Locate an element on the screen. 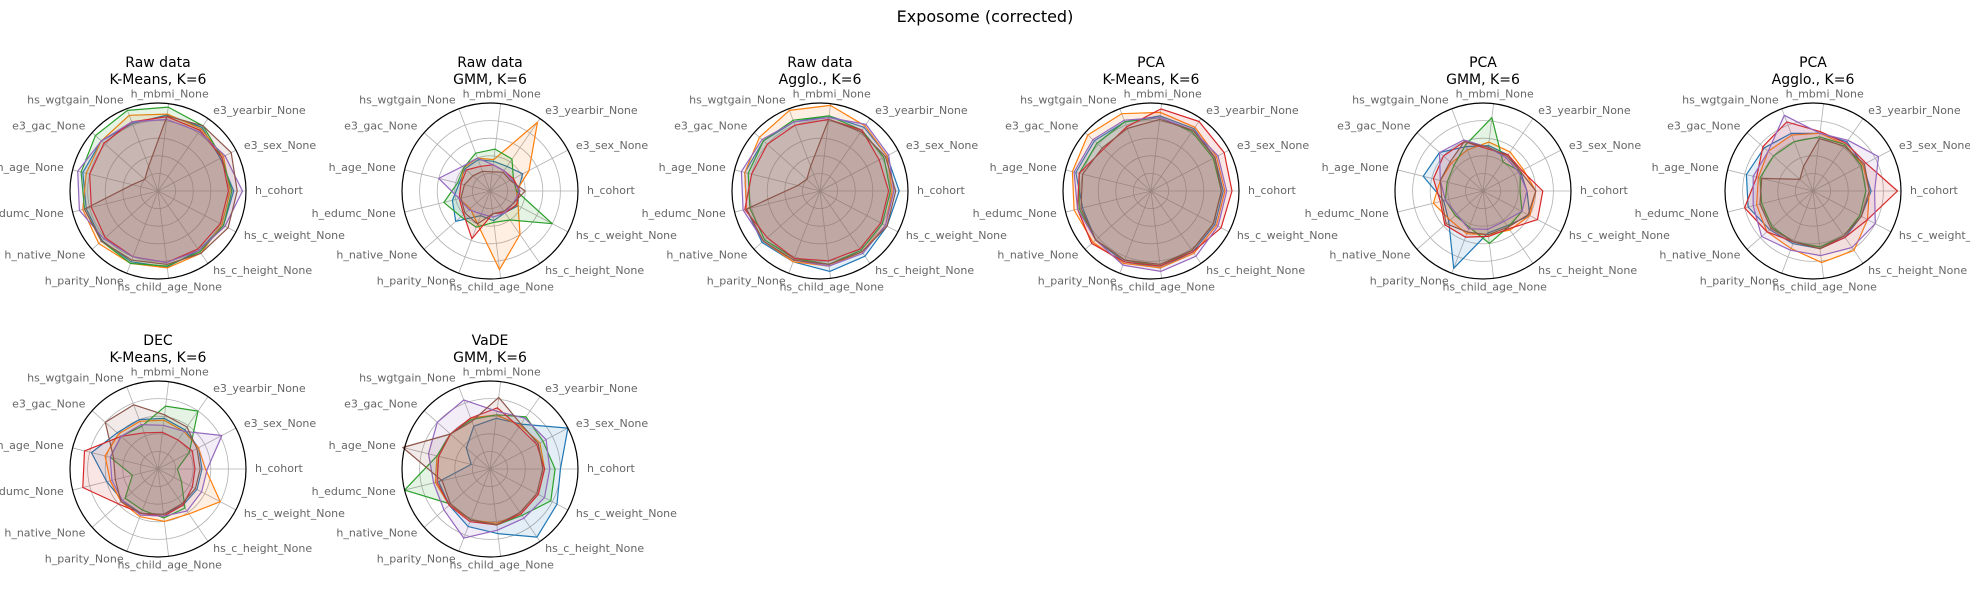 This screenshot has height=593, width=1970. series-1-polygon is located at coordinates (503, 477).